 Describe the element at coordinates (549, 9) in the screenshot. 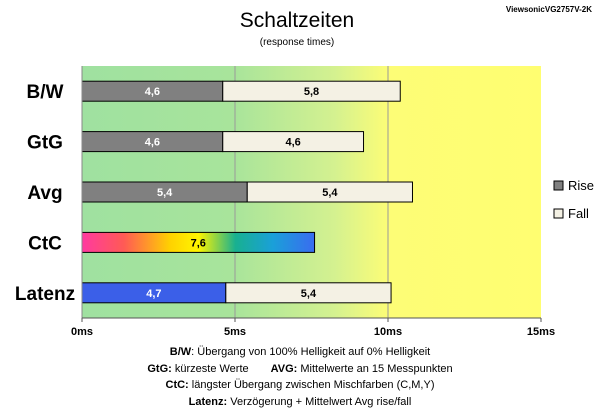

I see `monitor-model-label: ViewsonicVG2757V-2K` at that location.